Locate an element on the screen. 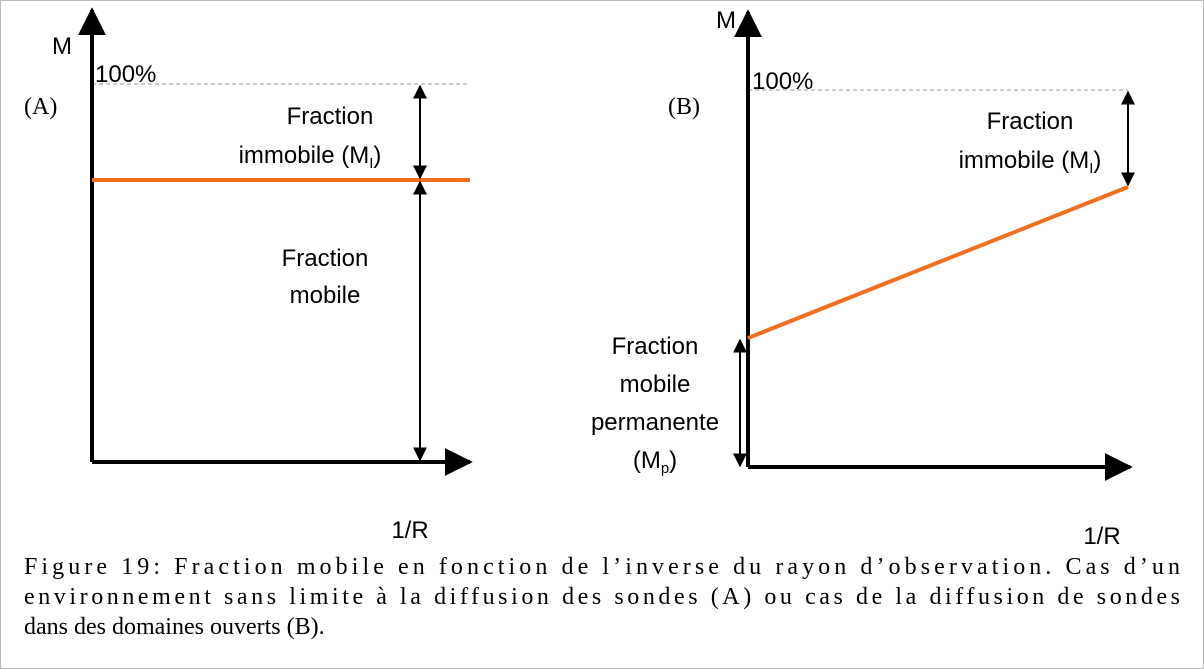 This screenshot has height=669, width=1204. subscript: p is located at coordinates (665, 468).